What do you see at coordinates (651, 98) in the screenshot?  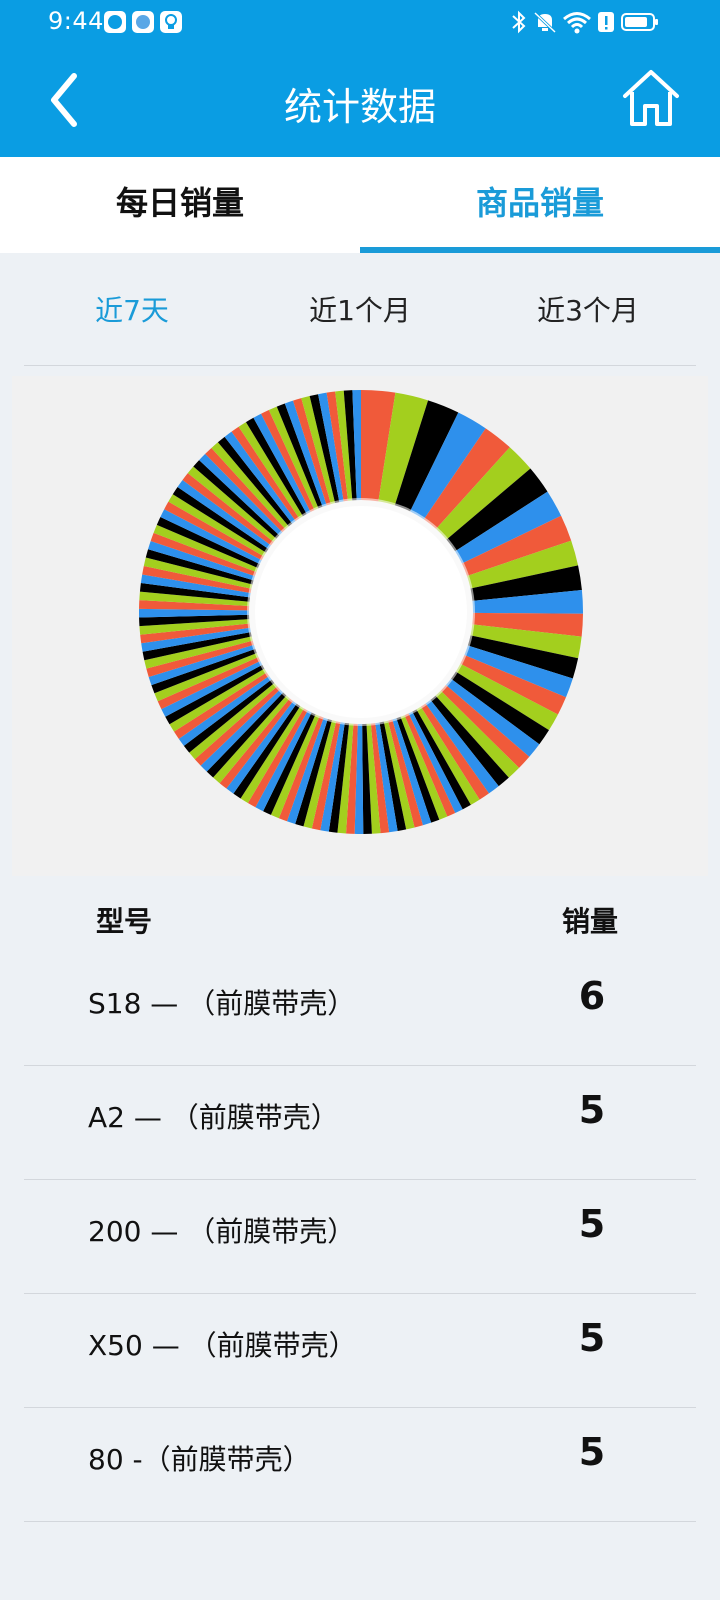 I see `home-button` at bounding box center [651, 98].